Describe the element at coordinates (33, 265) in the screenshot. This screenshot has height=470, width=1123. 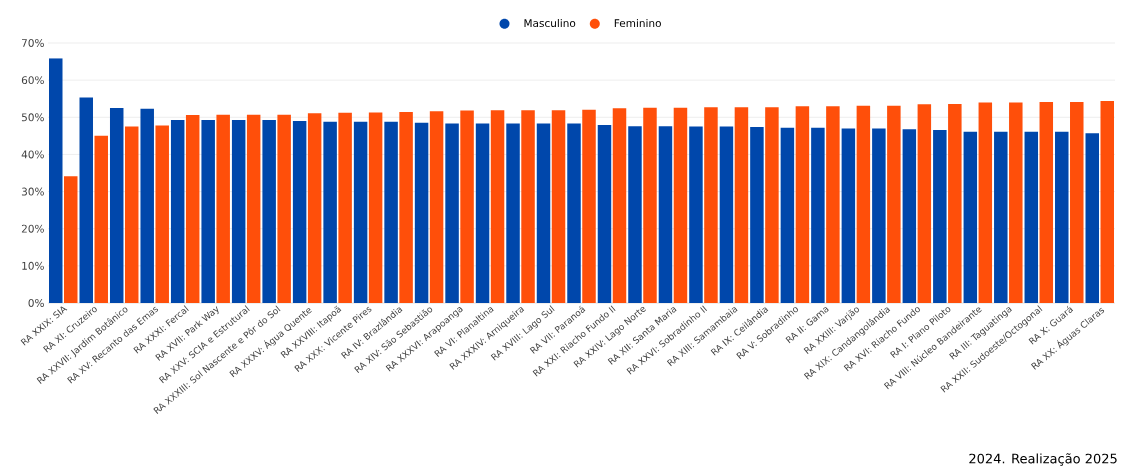
I see `y-tick-label: 10%` at that location.